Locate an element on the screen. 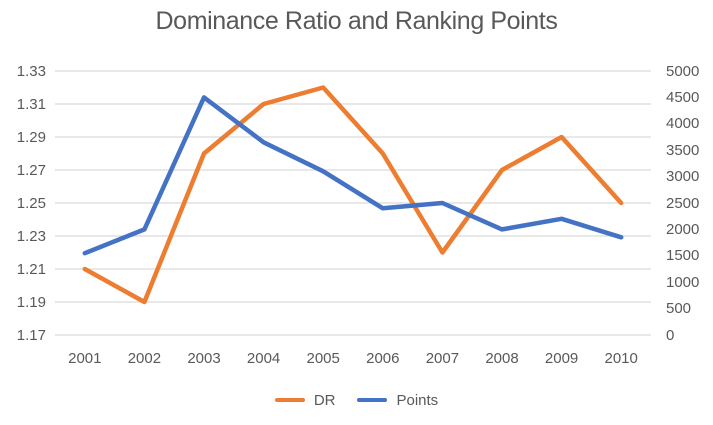 The height and width of the screenshot is (425, 713). x-axis-tick: 2007 is located at coordinates (442, 358).